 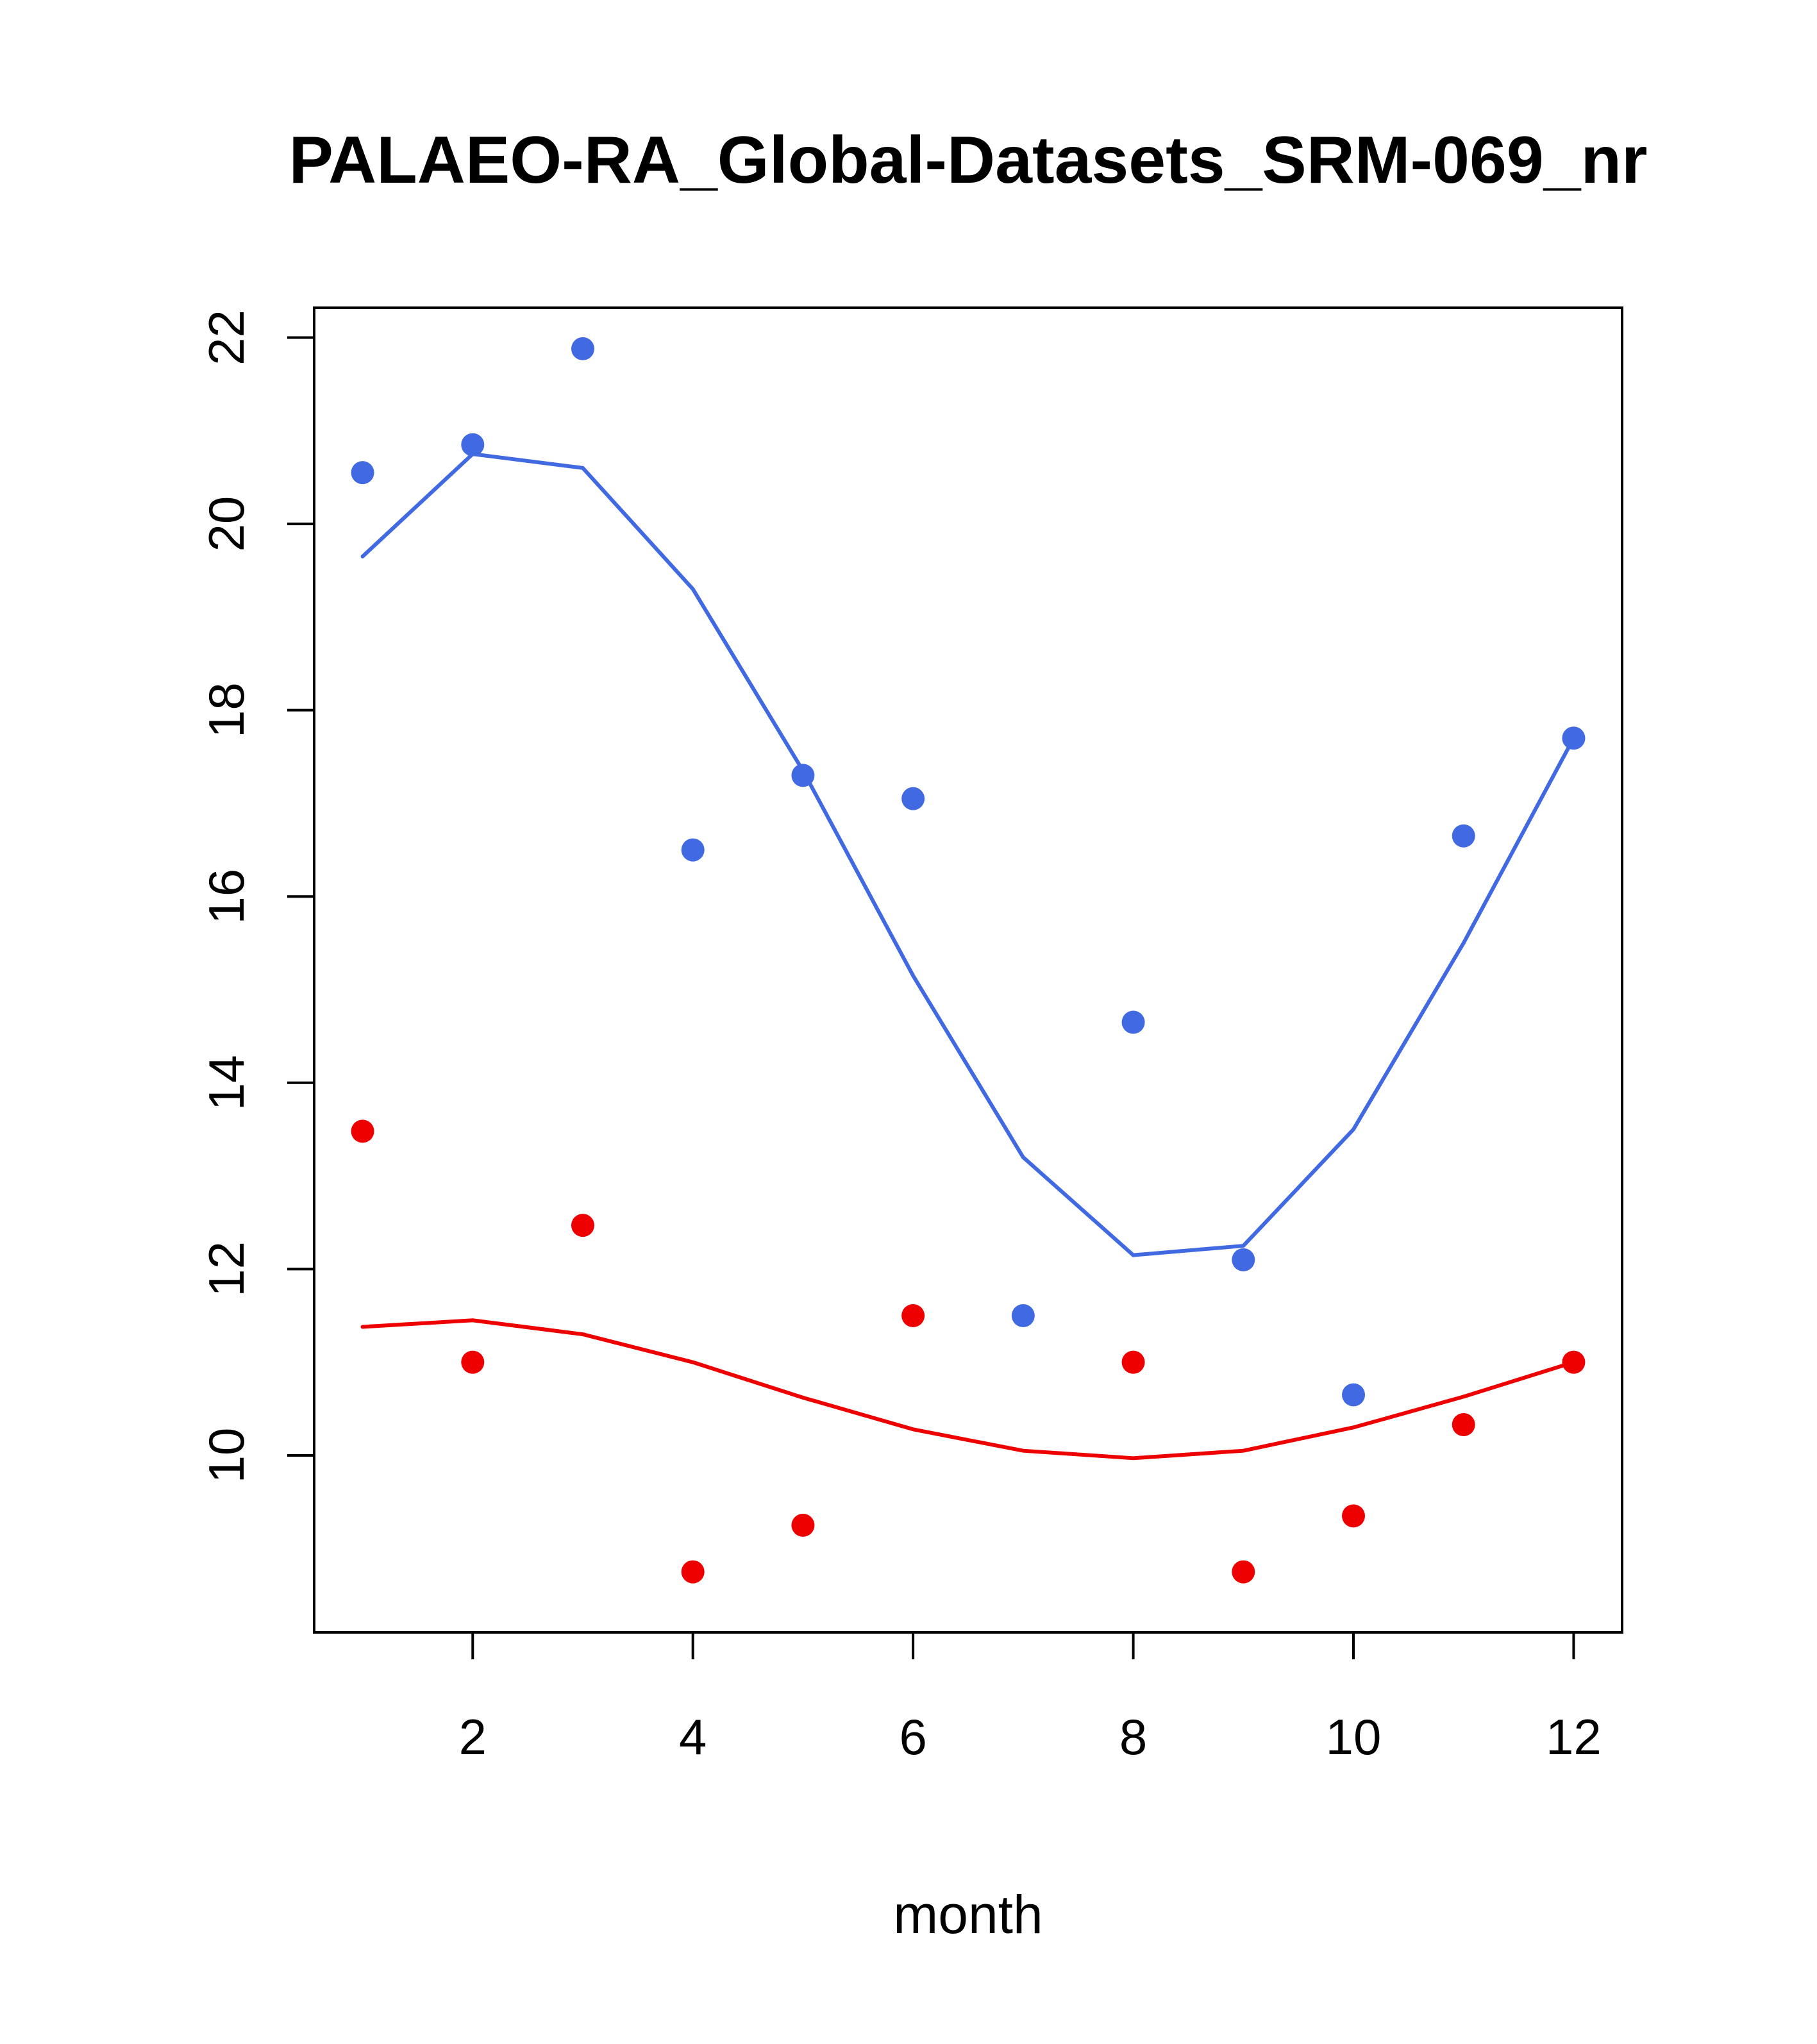 I want to click on y-tick-label: 10, so click(x=227, y=1456).